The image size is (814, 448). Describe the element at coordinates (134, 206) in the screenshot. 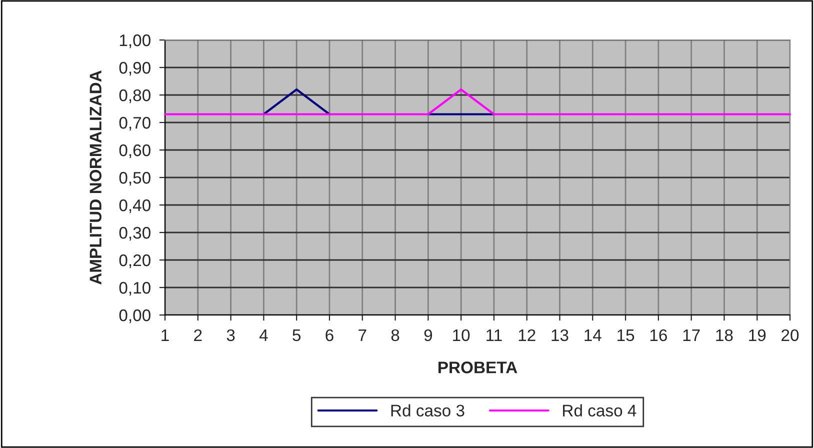

I see `y-tick-label: 0,40` at that location.